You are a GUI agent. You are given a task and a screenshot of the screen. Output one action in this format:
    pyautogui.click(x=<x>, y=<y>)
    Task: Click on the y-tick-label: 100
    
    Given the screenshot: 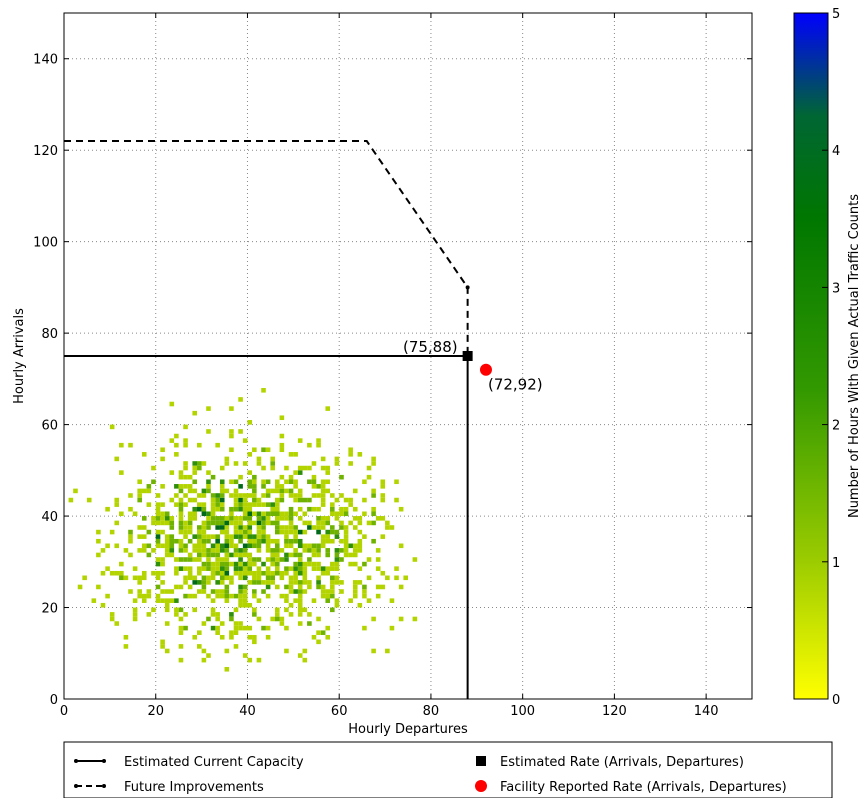 What is the action you would take?
    pyautogui.click(x=45, y=243)
    